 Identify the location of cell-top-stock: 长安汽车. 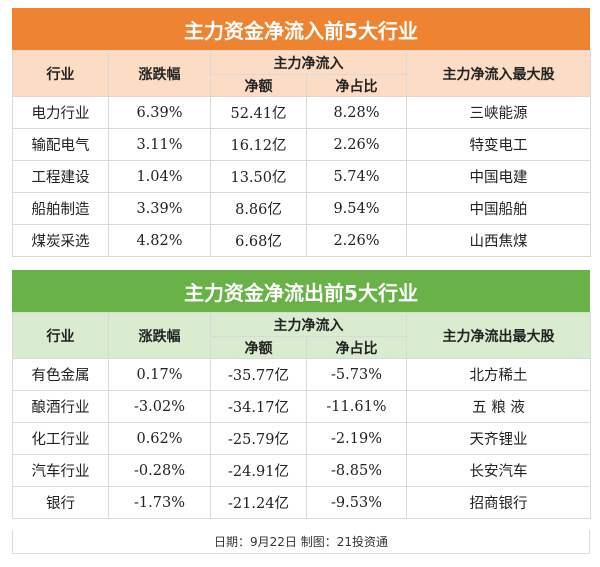
(498, 470).